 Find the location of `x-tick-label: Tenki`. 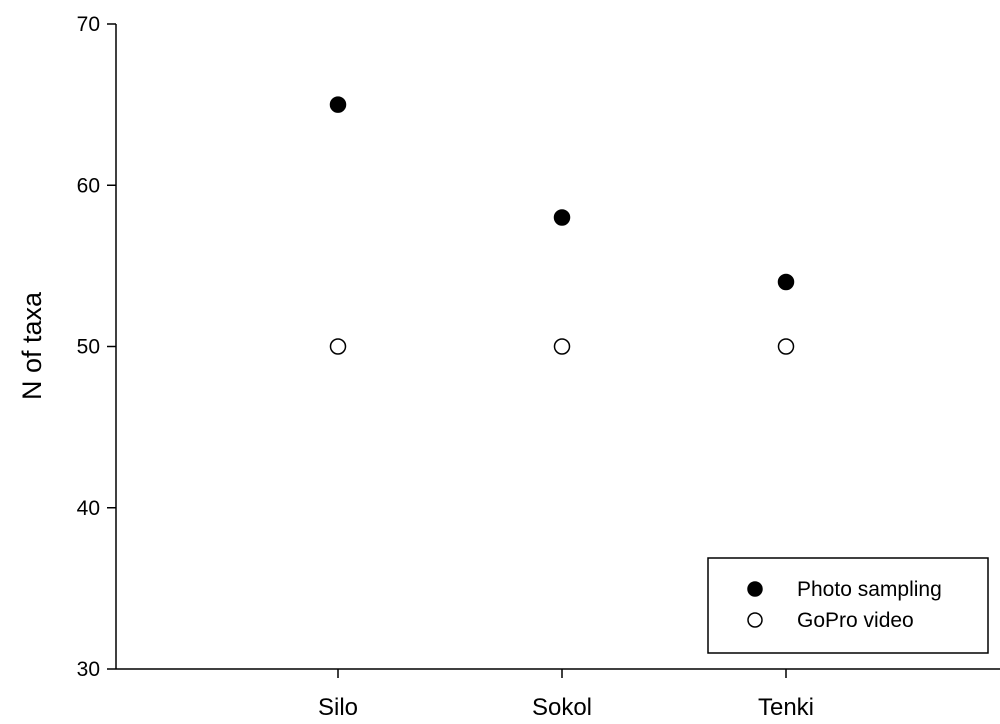

x-tick-label: Tenki is located at coordinates (786, 707).